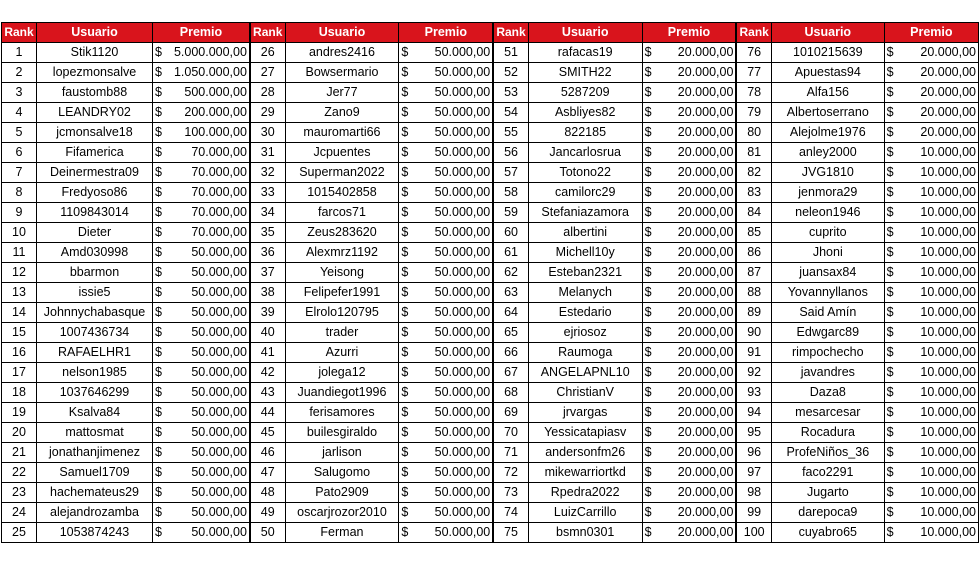  Describe the element at coordinates (267, 212) in the screenshot. I see `rank-cell: 34` at that location.